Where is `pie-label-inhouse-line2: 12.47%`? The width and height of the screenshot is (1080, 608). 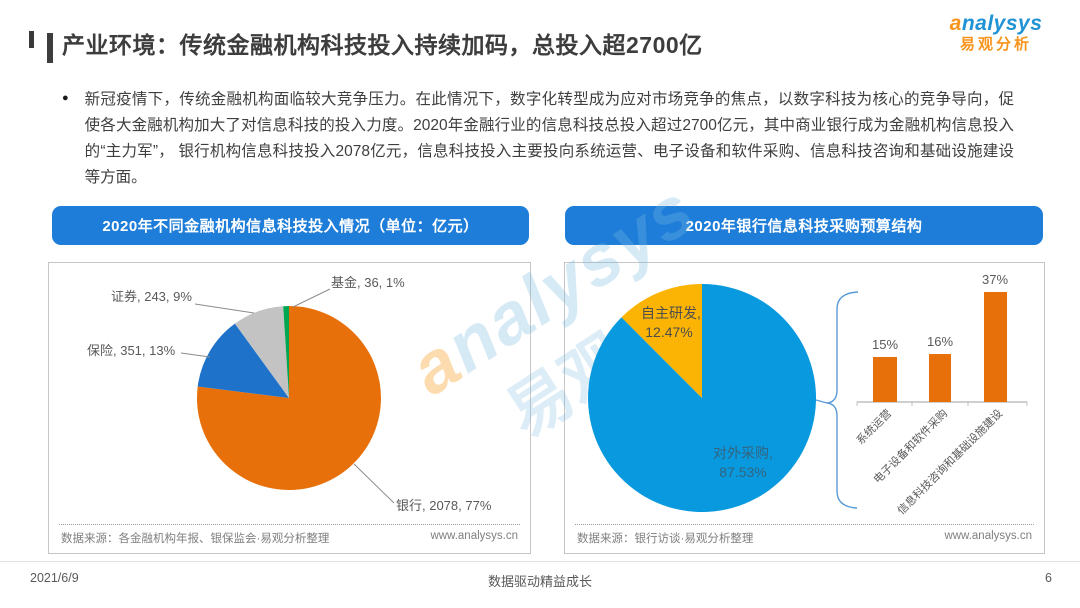 pie-label-inhouse-line2: 12.47% is located at coordinates (668, 332).